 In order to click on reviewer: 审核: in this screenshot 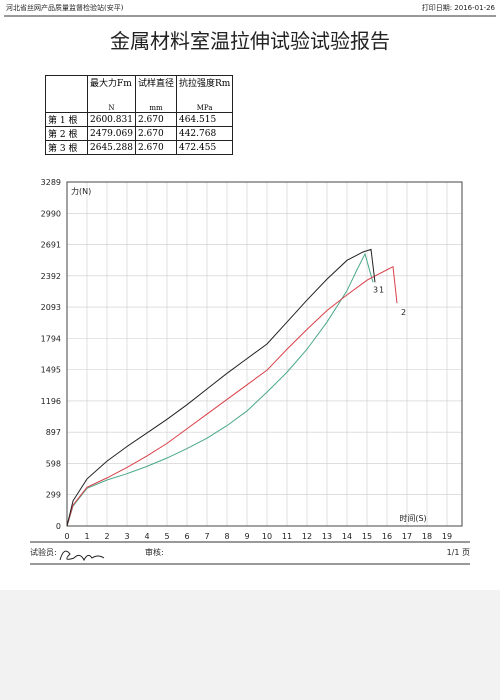, I will do `click(154, 552)`.